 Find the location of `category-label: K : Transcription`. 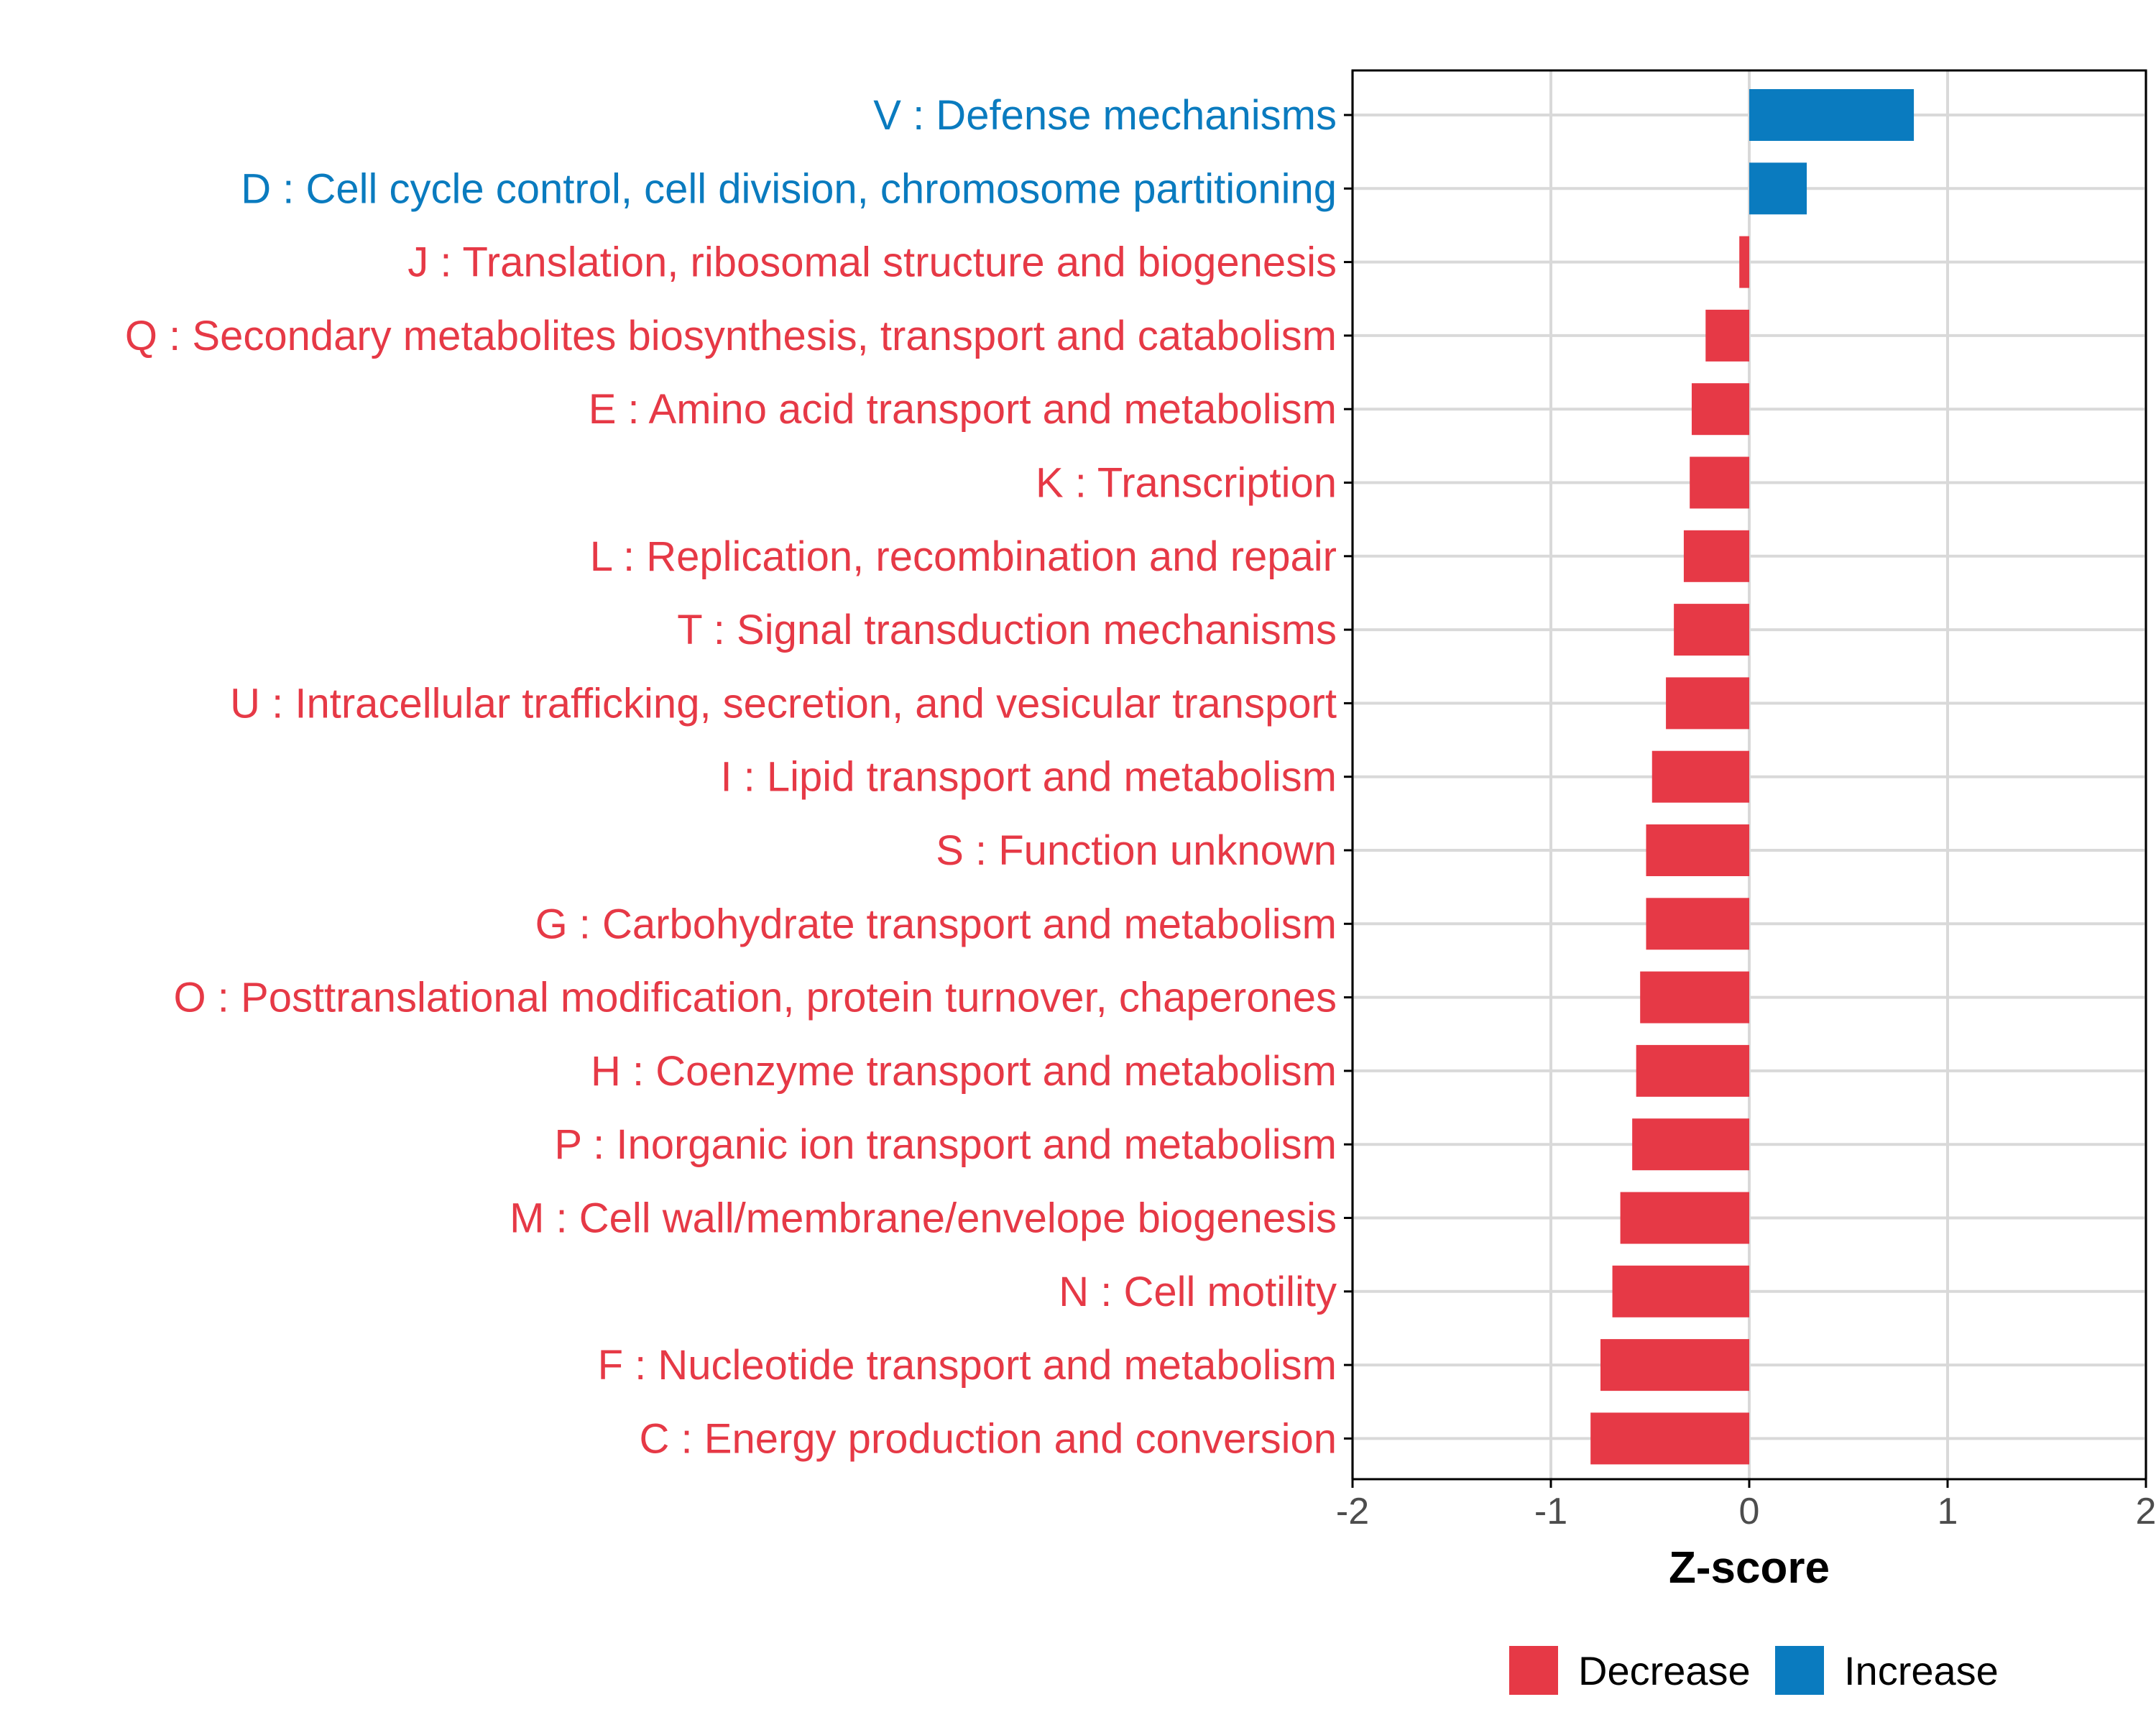

category-label: K : Transcription is located at coordinates (1186, 483).